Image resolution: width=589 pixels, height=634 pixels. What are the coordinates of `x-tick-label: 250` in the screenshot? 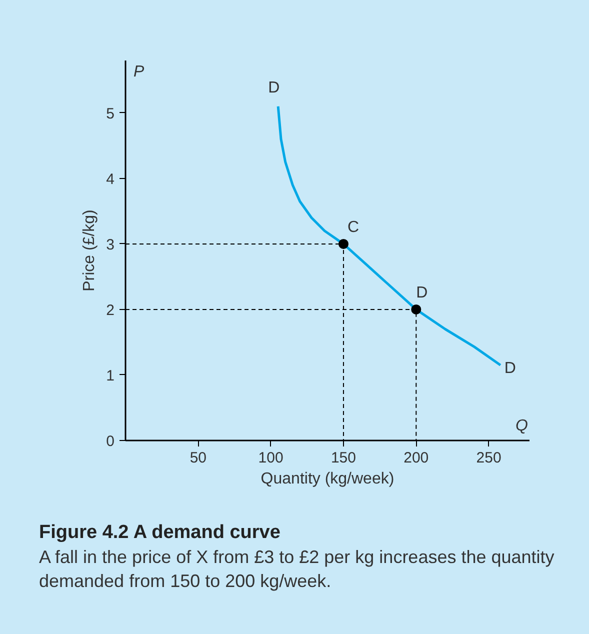 It's located at (489, 458).